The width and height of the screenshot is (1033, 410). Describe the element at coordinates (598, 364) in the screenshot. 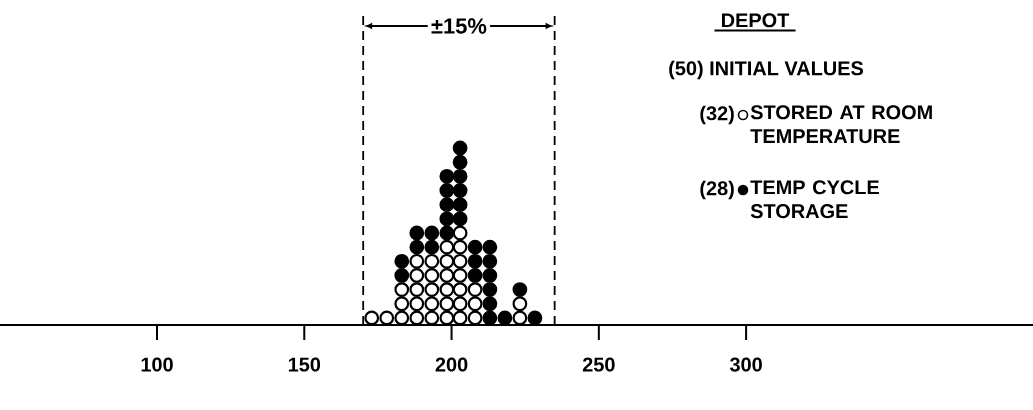

I see `x-tick-label: 250` at that location.